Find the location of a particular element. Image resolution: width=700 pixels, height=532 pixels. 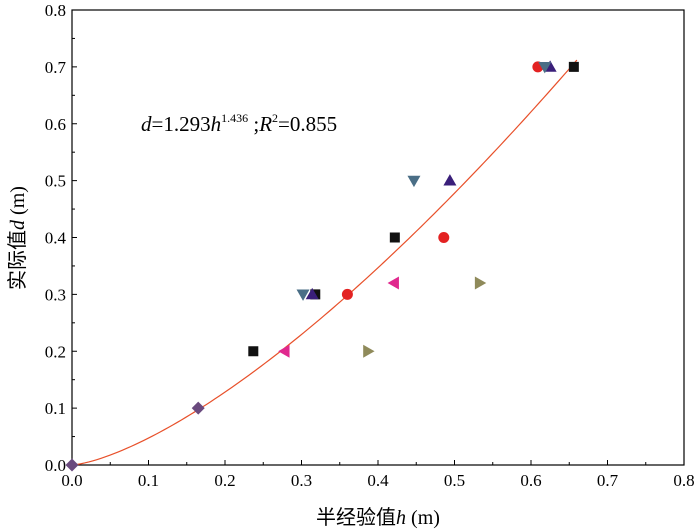

y-tick-label: 0.4 is located at coordinates (56, 238).